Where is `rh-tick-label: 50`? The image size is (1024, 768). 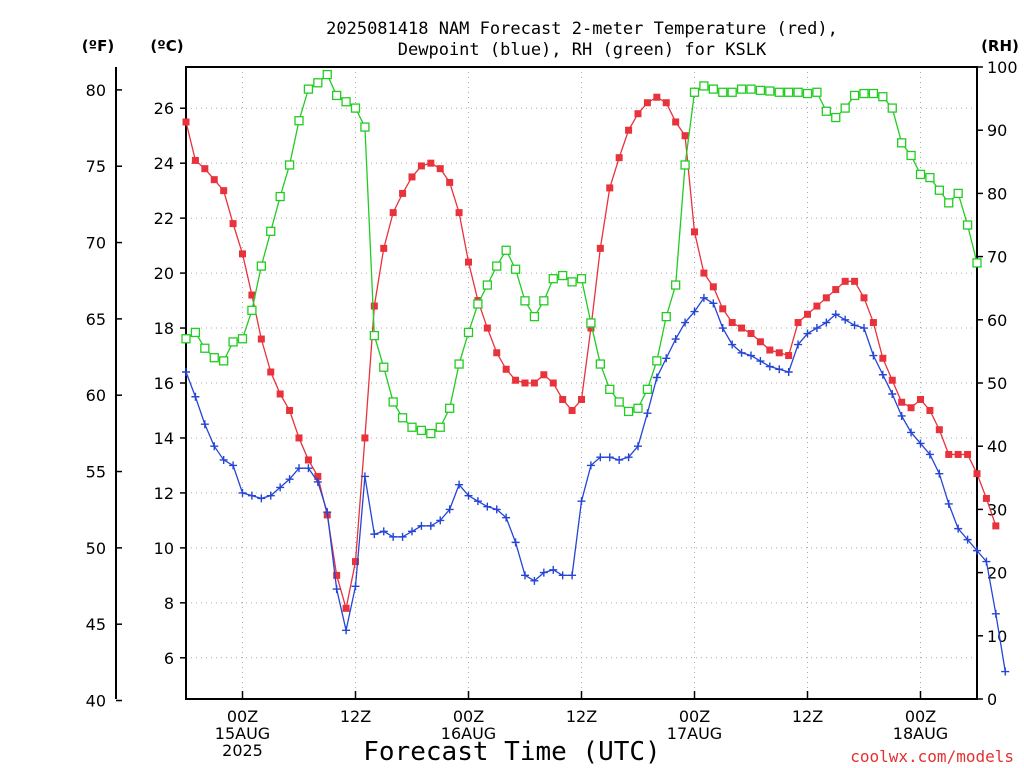 rh-tick-label: 50 is located at coordinates (997, 383).